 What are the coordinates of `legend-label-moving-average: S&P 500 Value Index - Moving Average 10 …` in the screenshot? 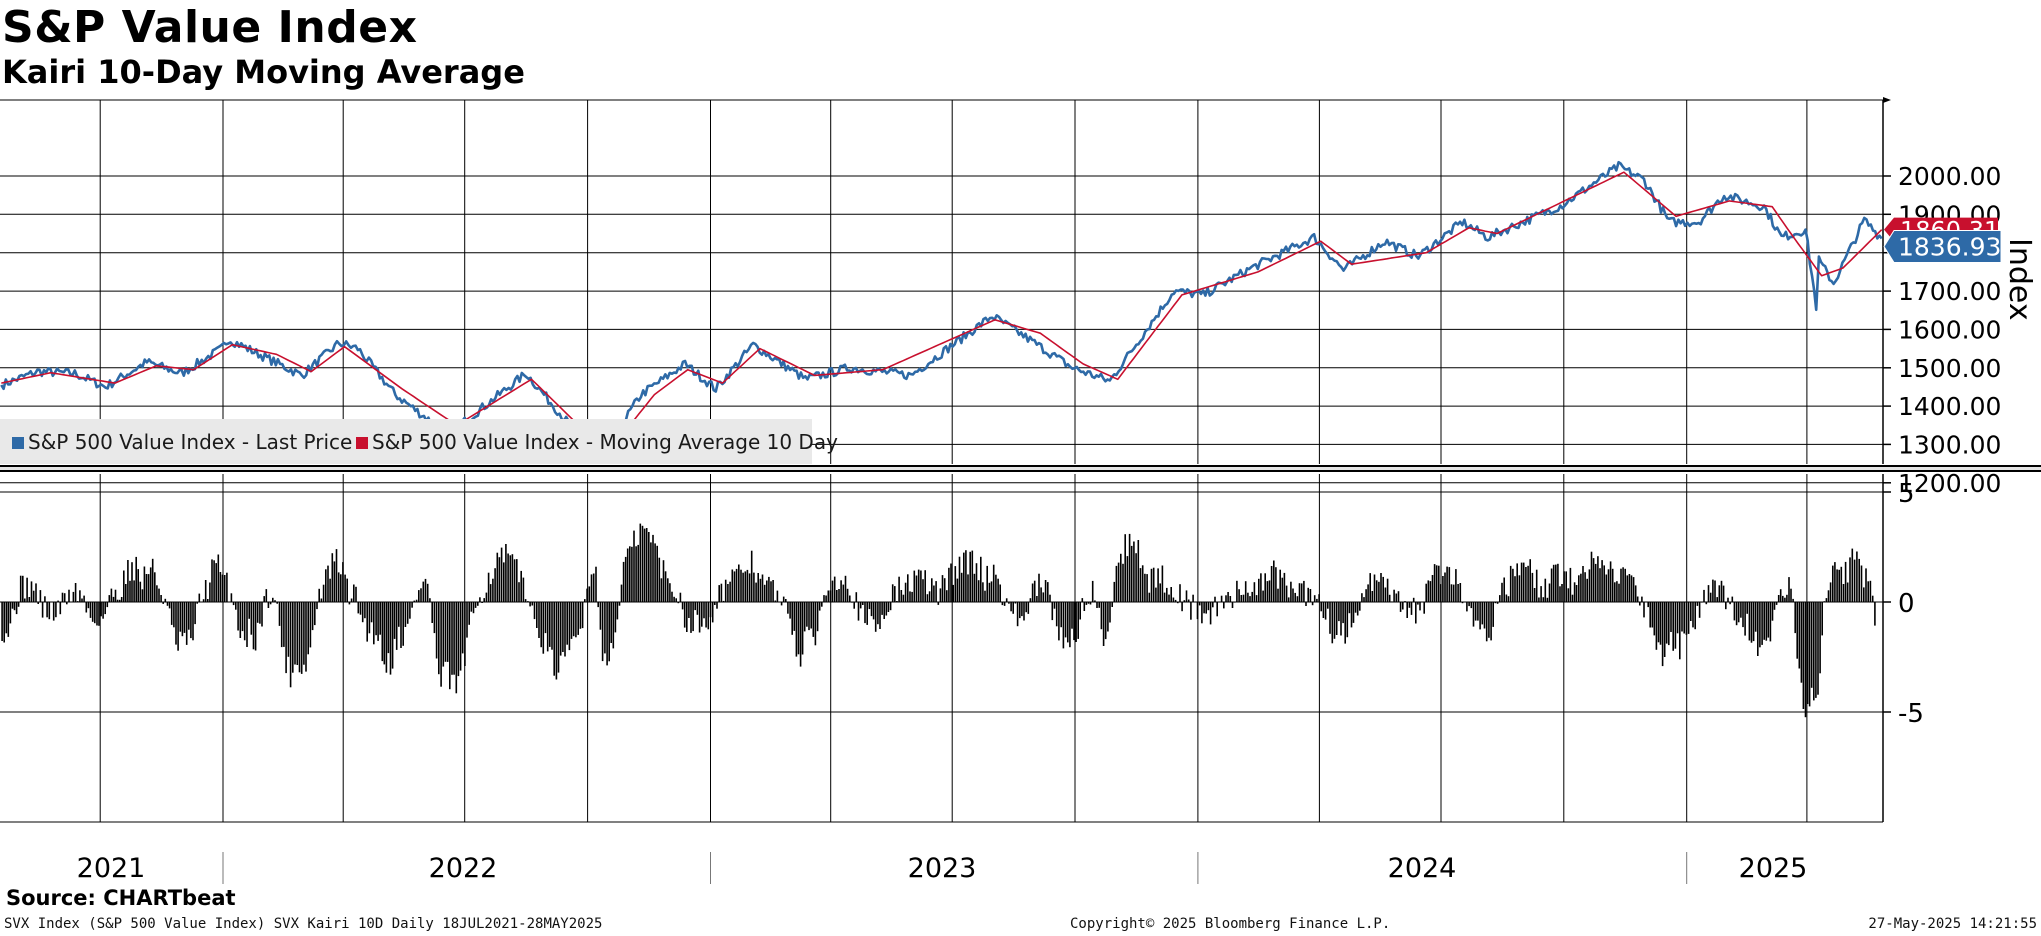 It's located at (605, 442).